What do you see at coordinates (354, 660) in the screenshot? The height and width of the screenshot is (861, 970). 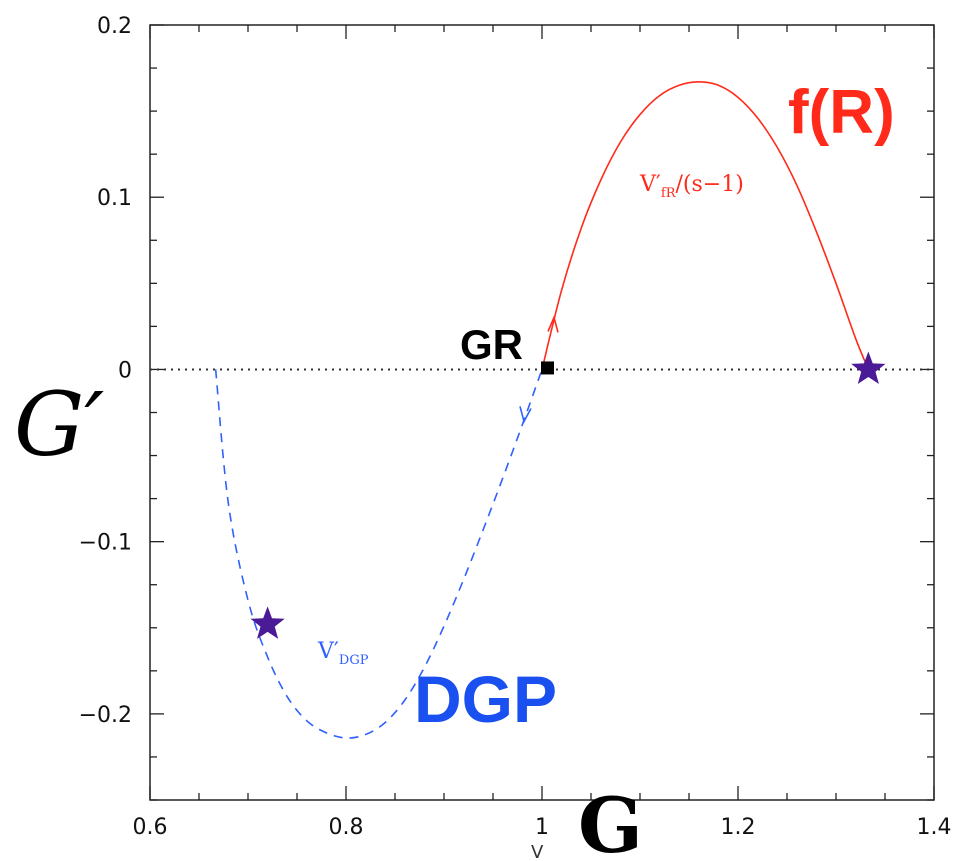 I see `dgp-curve-label-sub: DGP` at bounding box center [354, 660].